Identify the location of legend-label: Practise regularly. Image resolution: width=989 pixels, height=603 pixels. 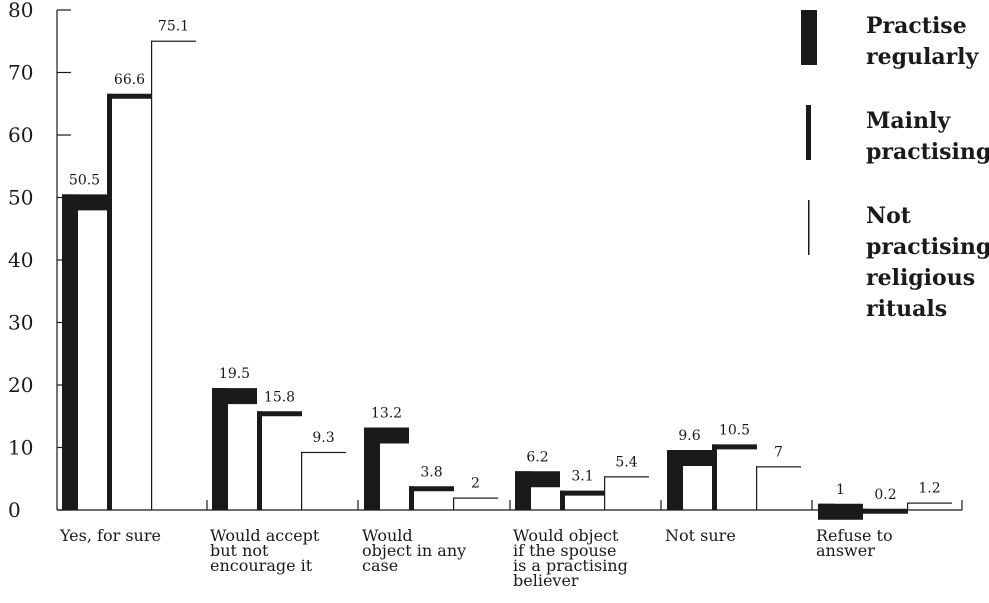
(923, 41).